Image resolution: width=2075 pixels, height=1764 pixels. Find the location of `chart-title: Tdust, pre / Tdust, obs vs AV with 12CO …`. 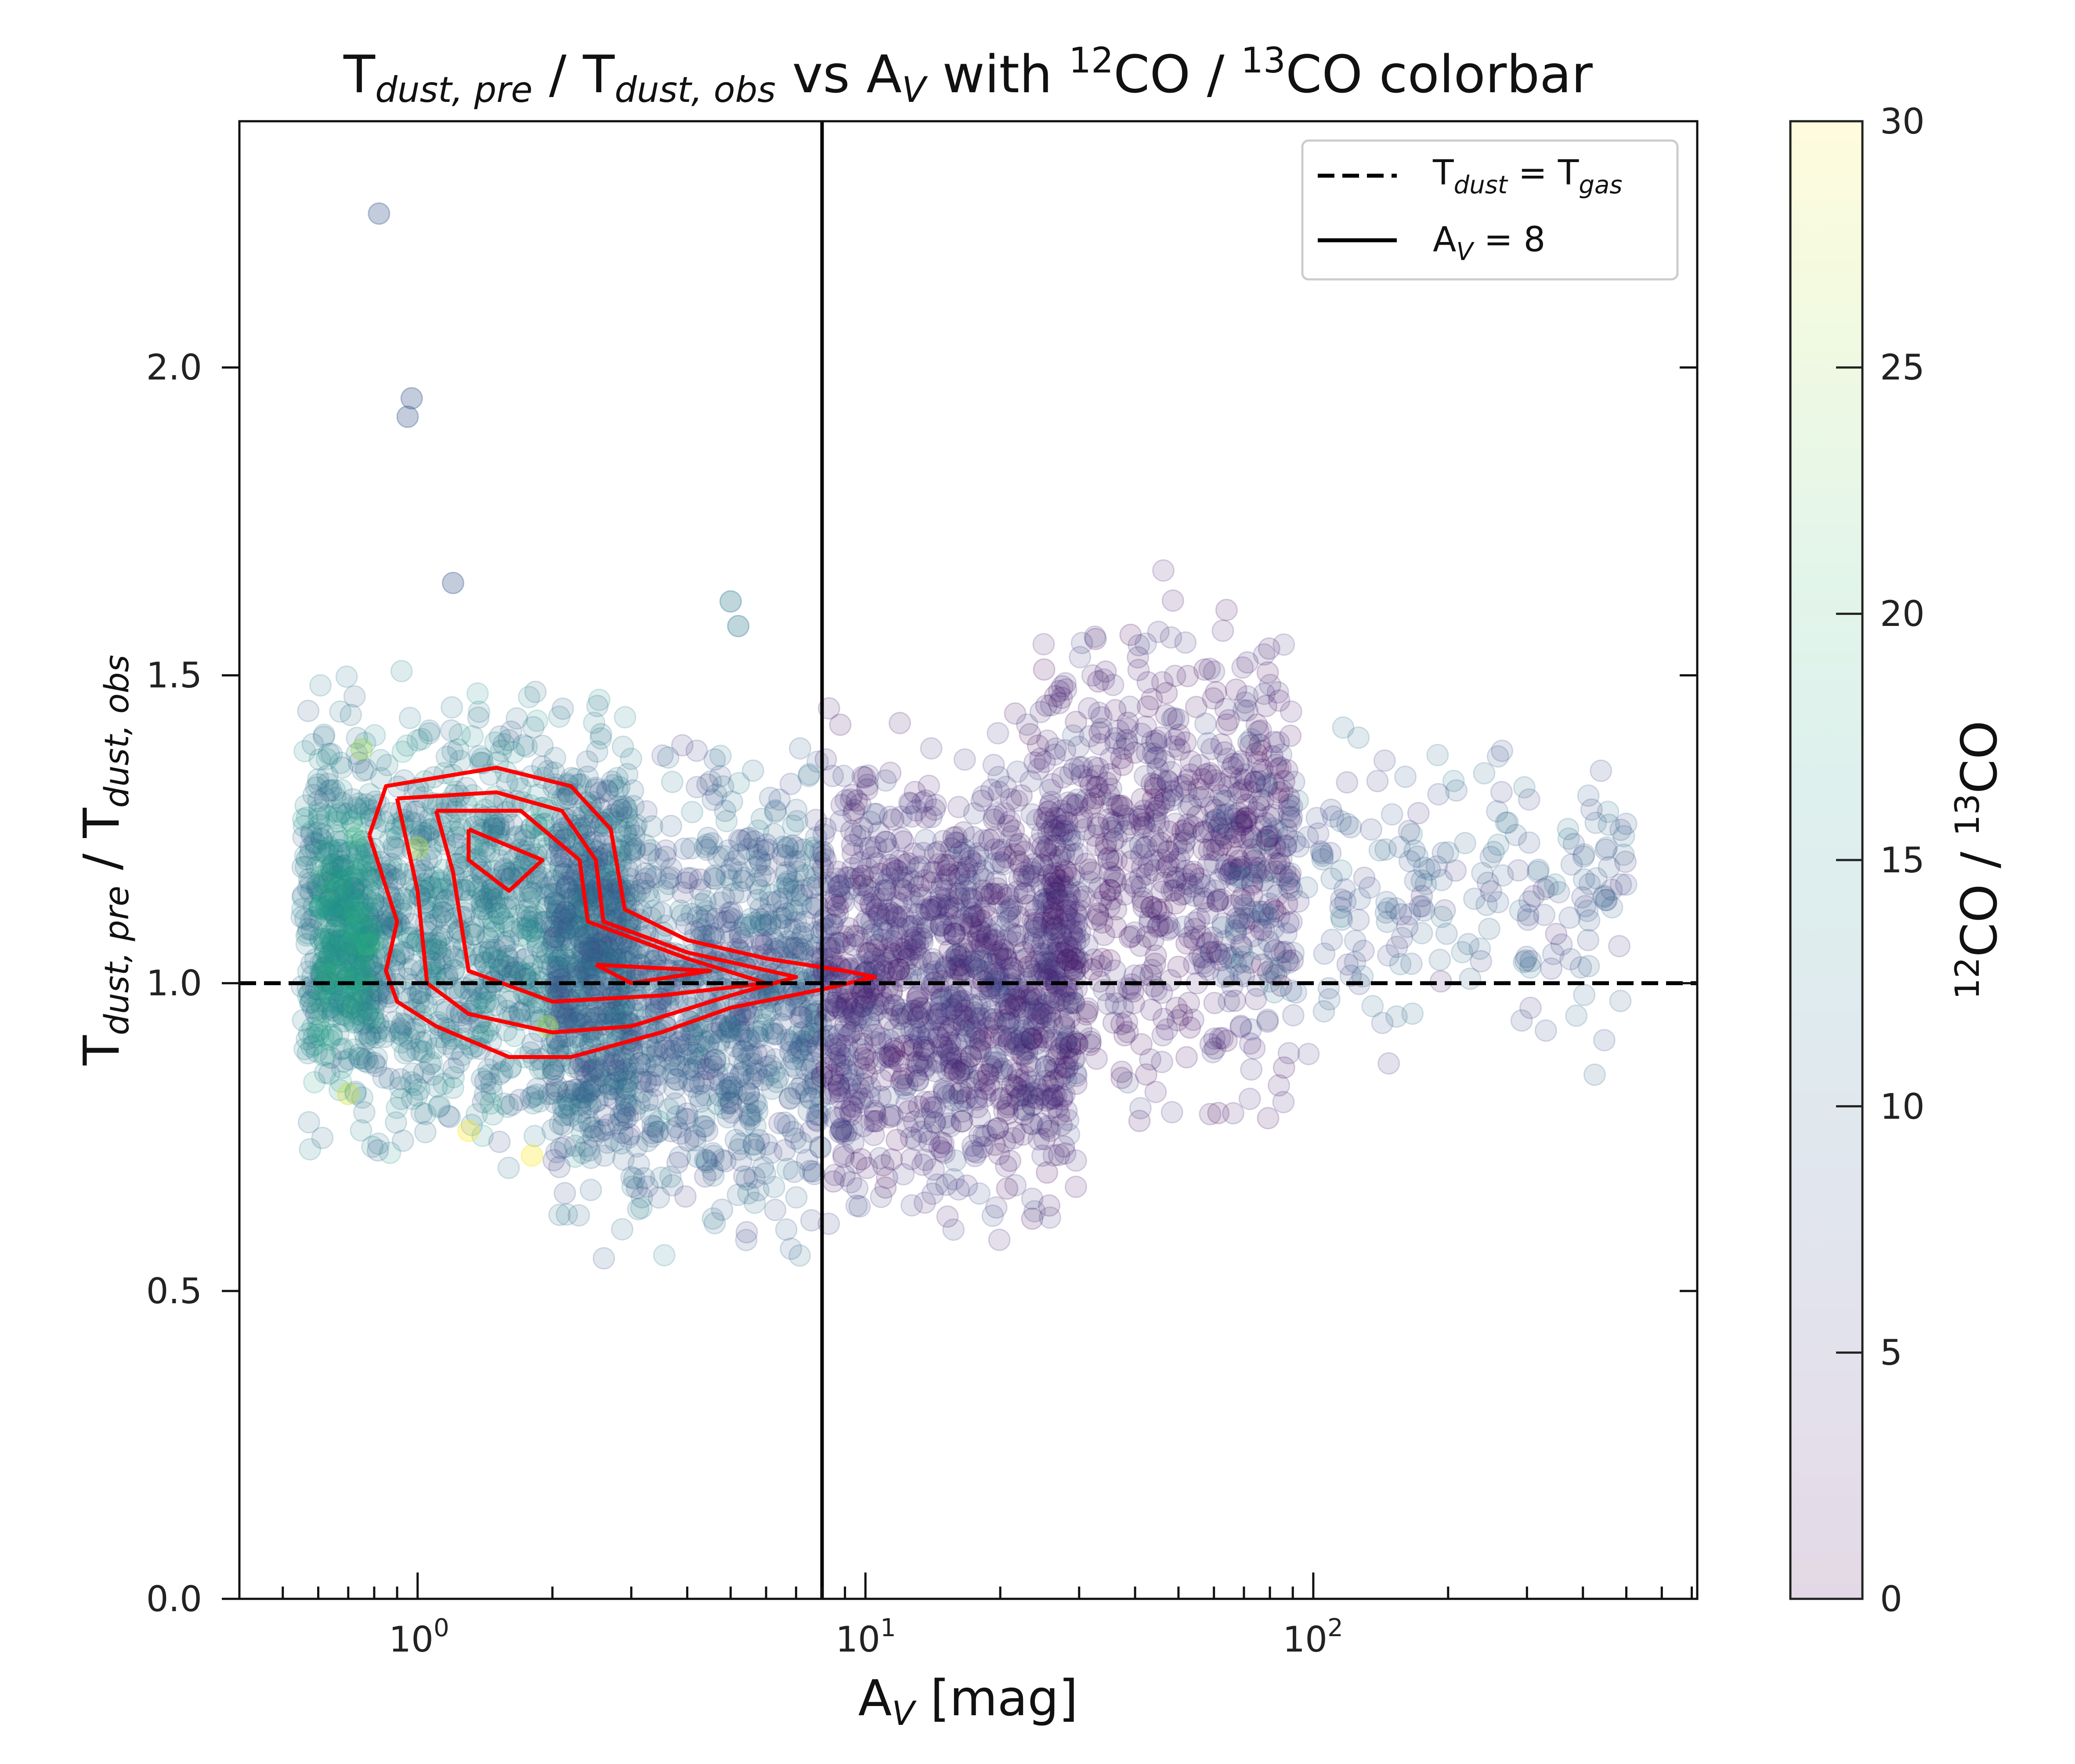

chart-title: Tdust, pre / Tdust, obs vs AV with 12CO … is located at coordinates (968, 75).